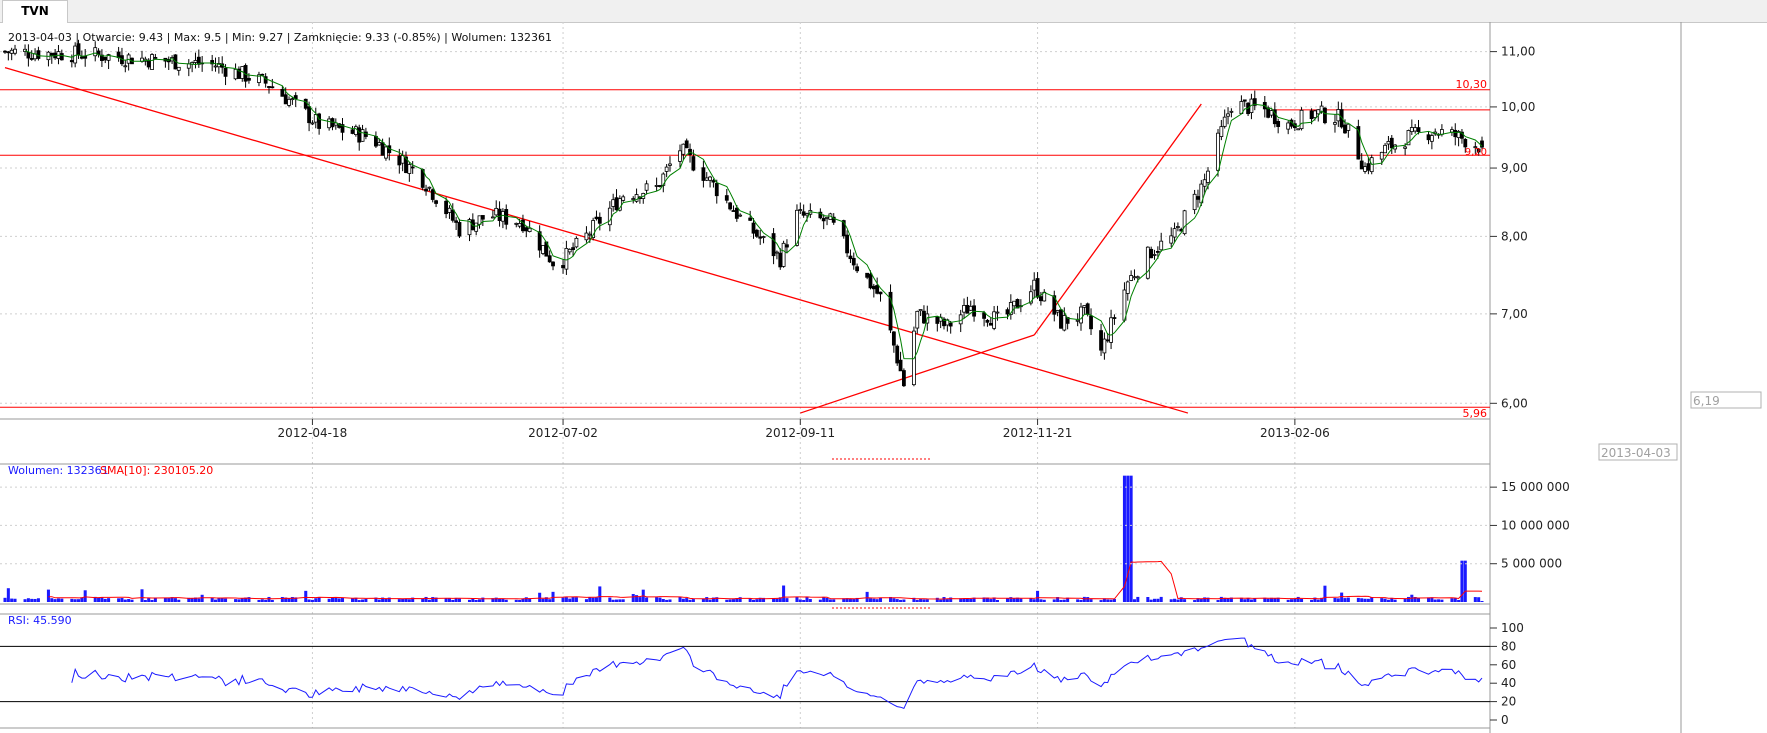 Image resolution: width=1767 pixels, height=733 pixels. Describe the element at coordinates (1472, 84) in the screenshot. I see `level-label-top: 10,30` at that location.